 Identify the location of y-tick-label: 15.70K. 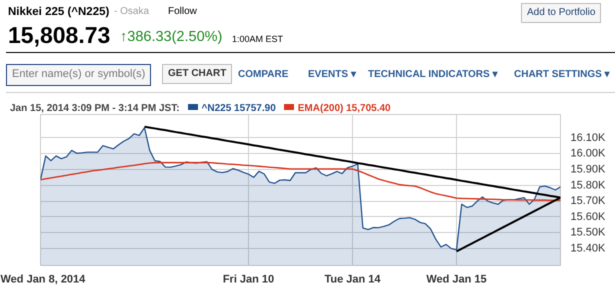
(588, 201).